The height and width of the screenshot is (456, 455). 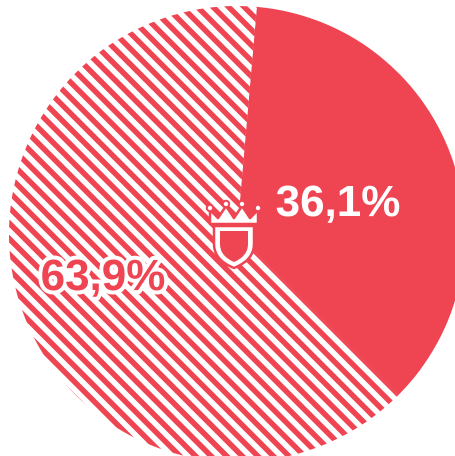 What do you see at coordinates (103, 275) in the screenshot?
I see `slice-label-63-9: 63,9%` at bounding box center [103, 275].